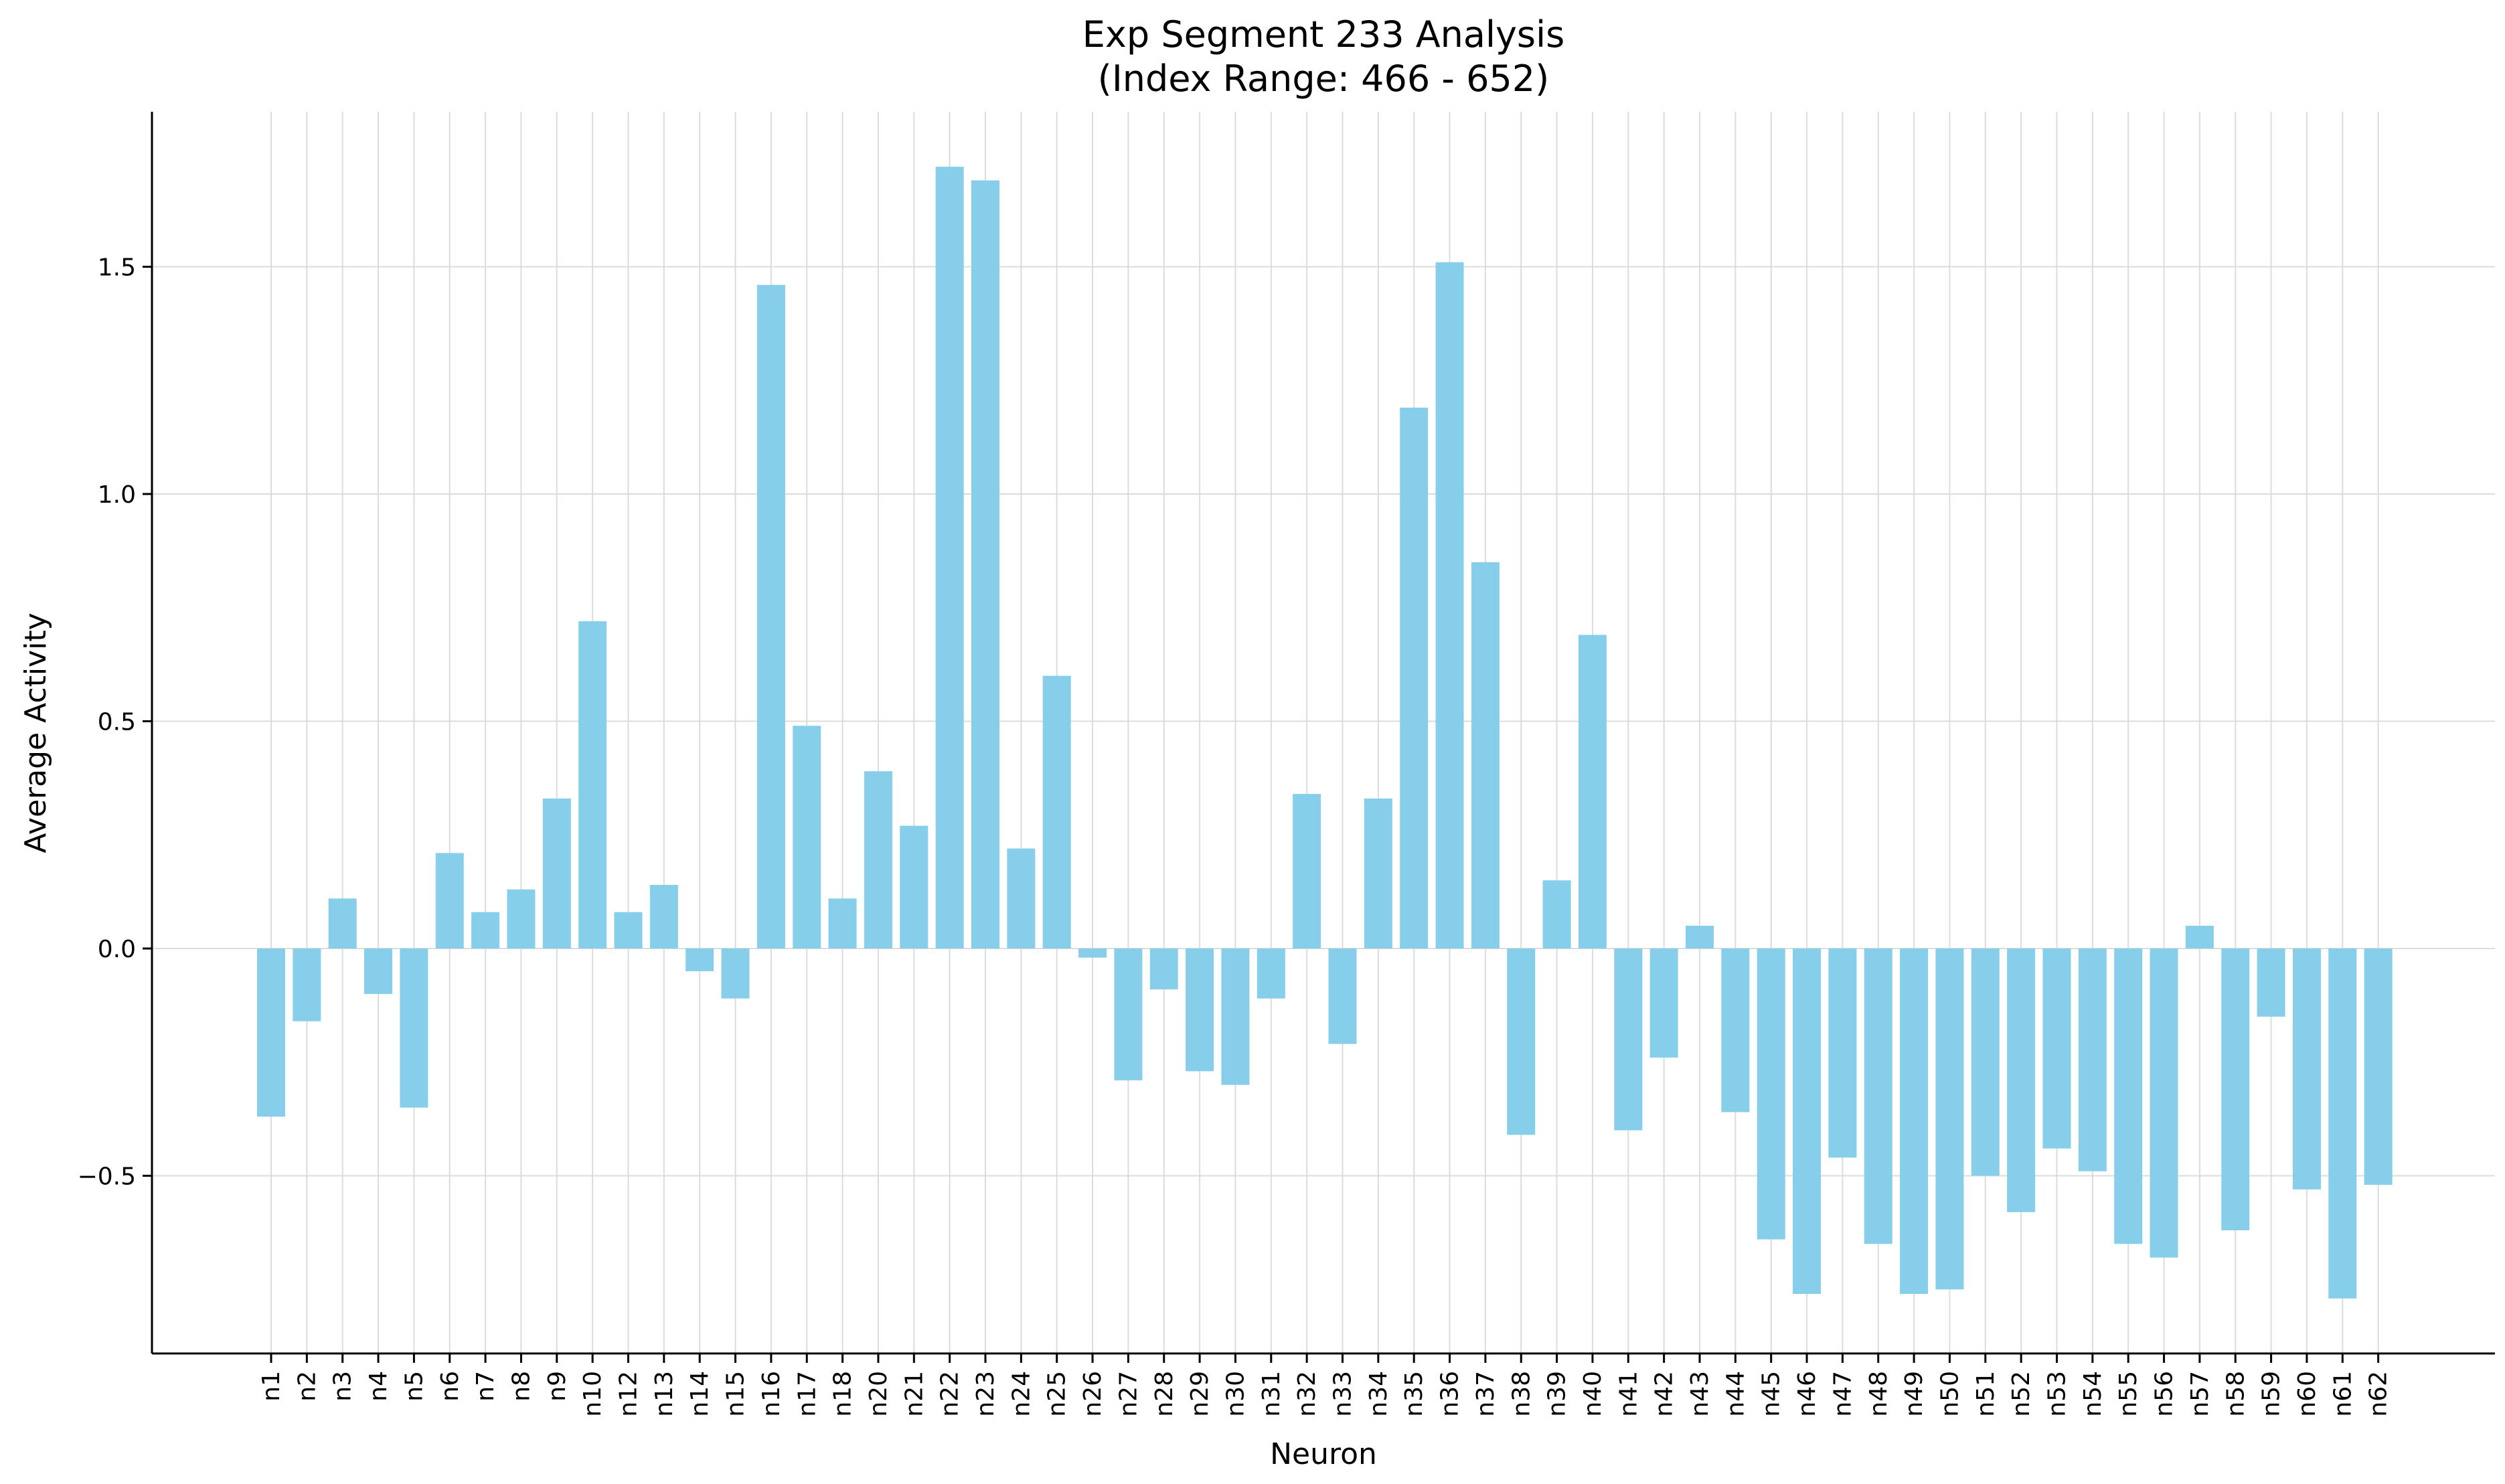  Describe the element at coordinates (414, 1386) in the screenshot. I see `x-tick-label: n5` at that location.